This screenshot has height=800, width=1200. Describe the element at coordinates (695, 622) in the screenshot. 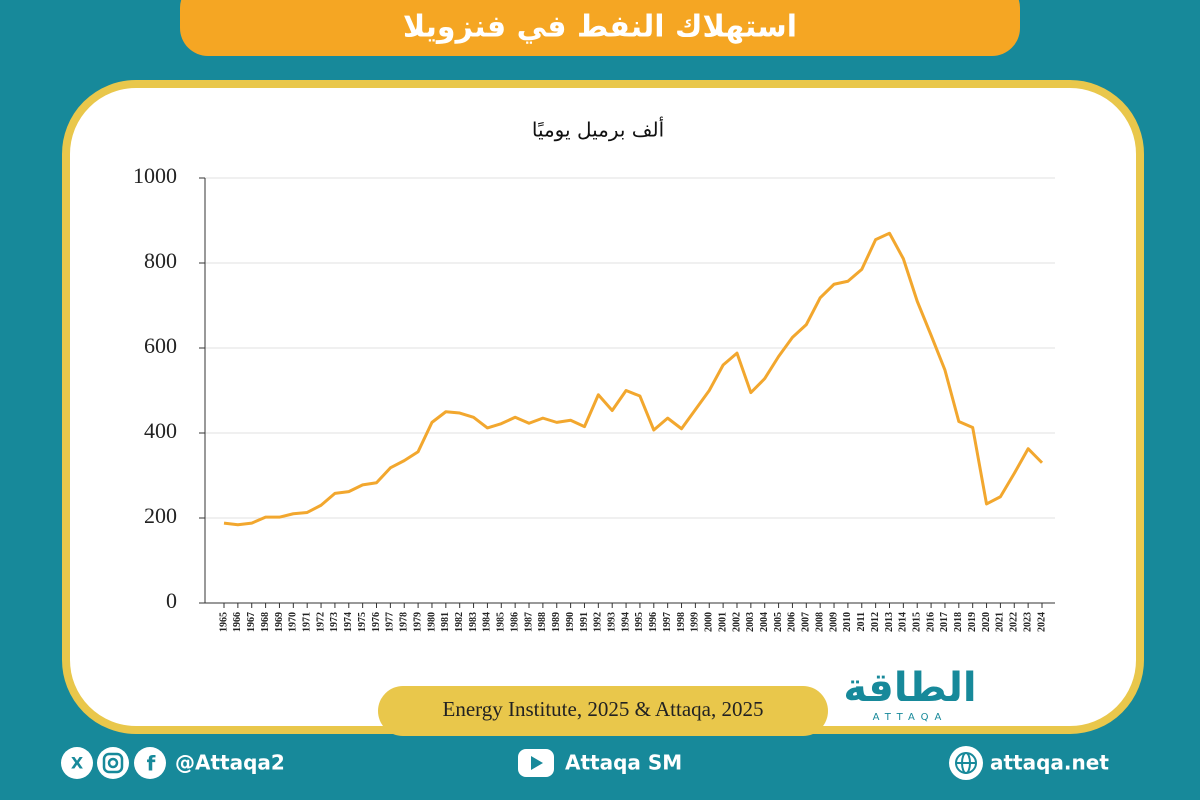

I see `x-tick-label: 1999` at that location.